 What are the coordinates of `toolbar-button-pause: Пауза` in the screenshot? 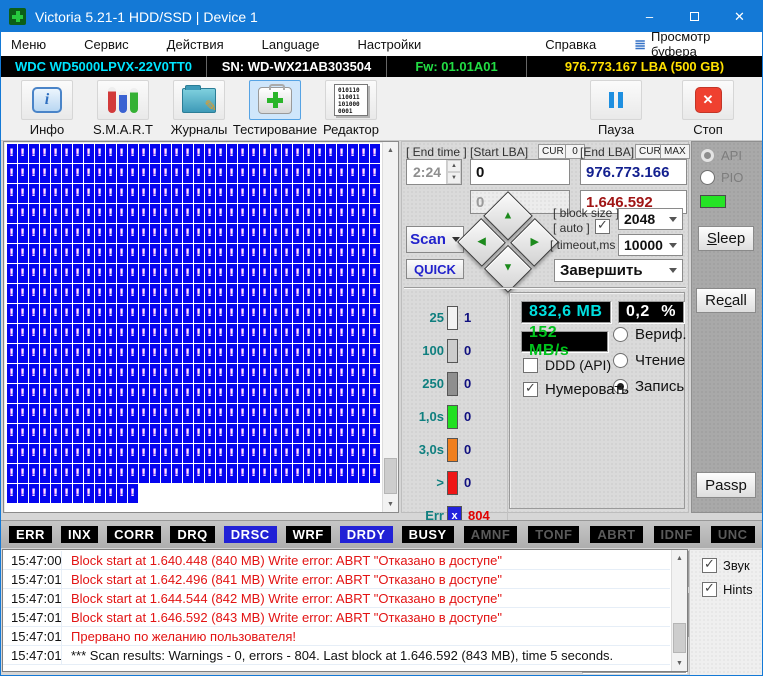 It's located at (616, 108).